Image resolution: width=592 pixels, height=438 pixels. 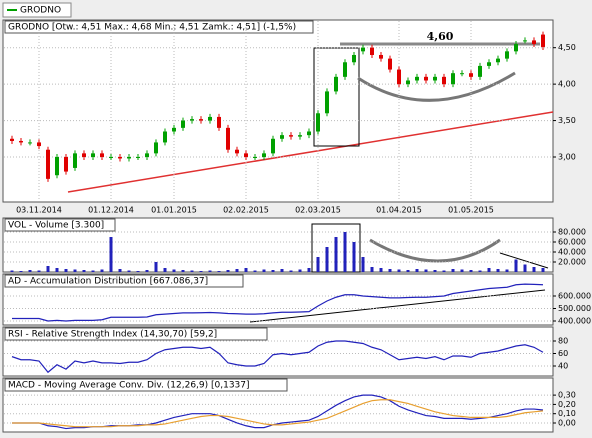 What do you see at coordinates (574, 296) in the screenshot?
I see `y-tick-label: 600.000` at bounding box center [574, 296].